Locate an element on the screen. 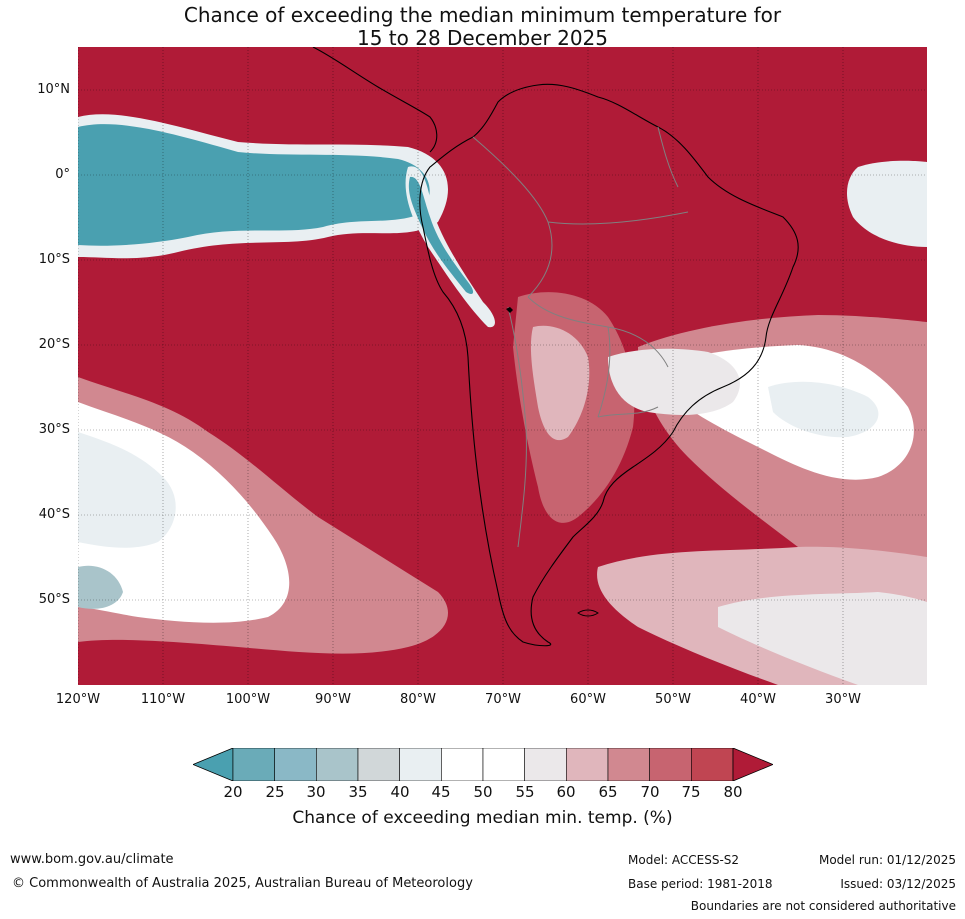 This screenshot has width=965, height=919. colorbar-extend-low is located at coordinates (212, 764).